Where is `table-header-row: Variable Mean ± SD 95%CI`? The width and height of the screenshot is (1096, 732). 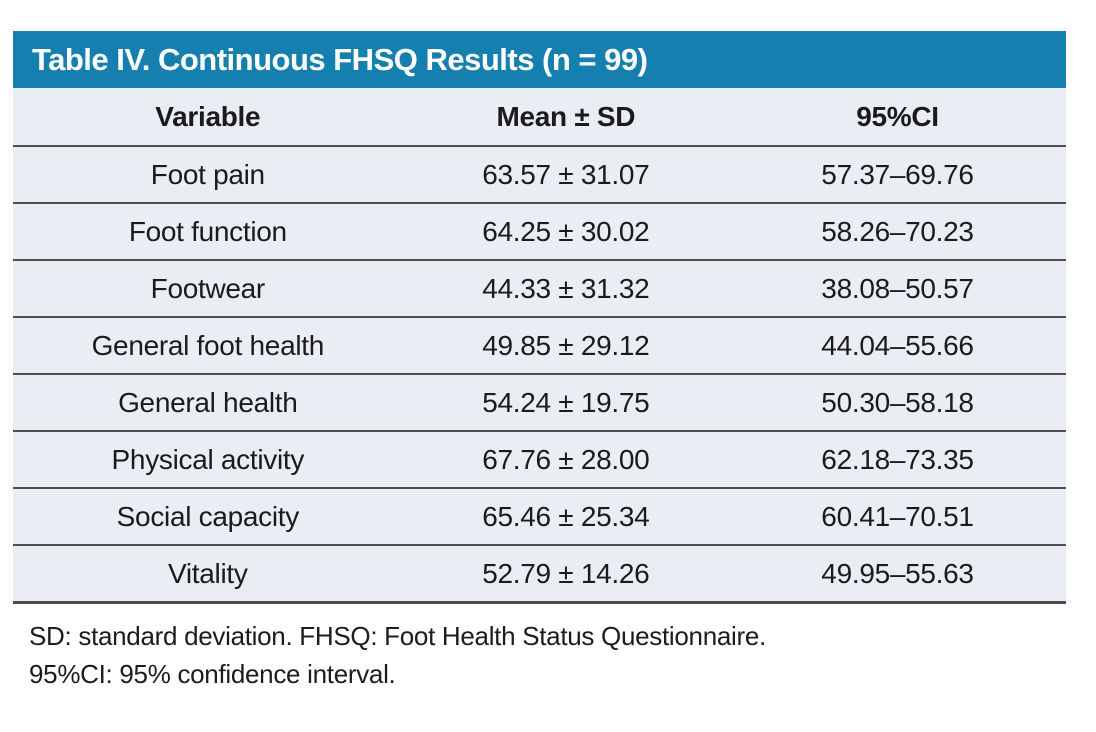
table-header-row: Variable Mean ± SD 95%CI is located at coordinates (539, 117).